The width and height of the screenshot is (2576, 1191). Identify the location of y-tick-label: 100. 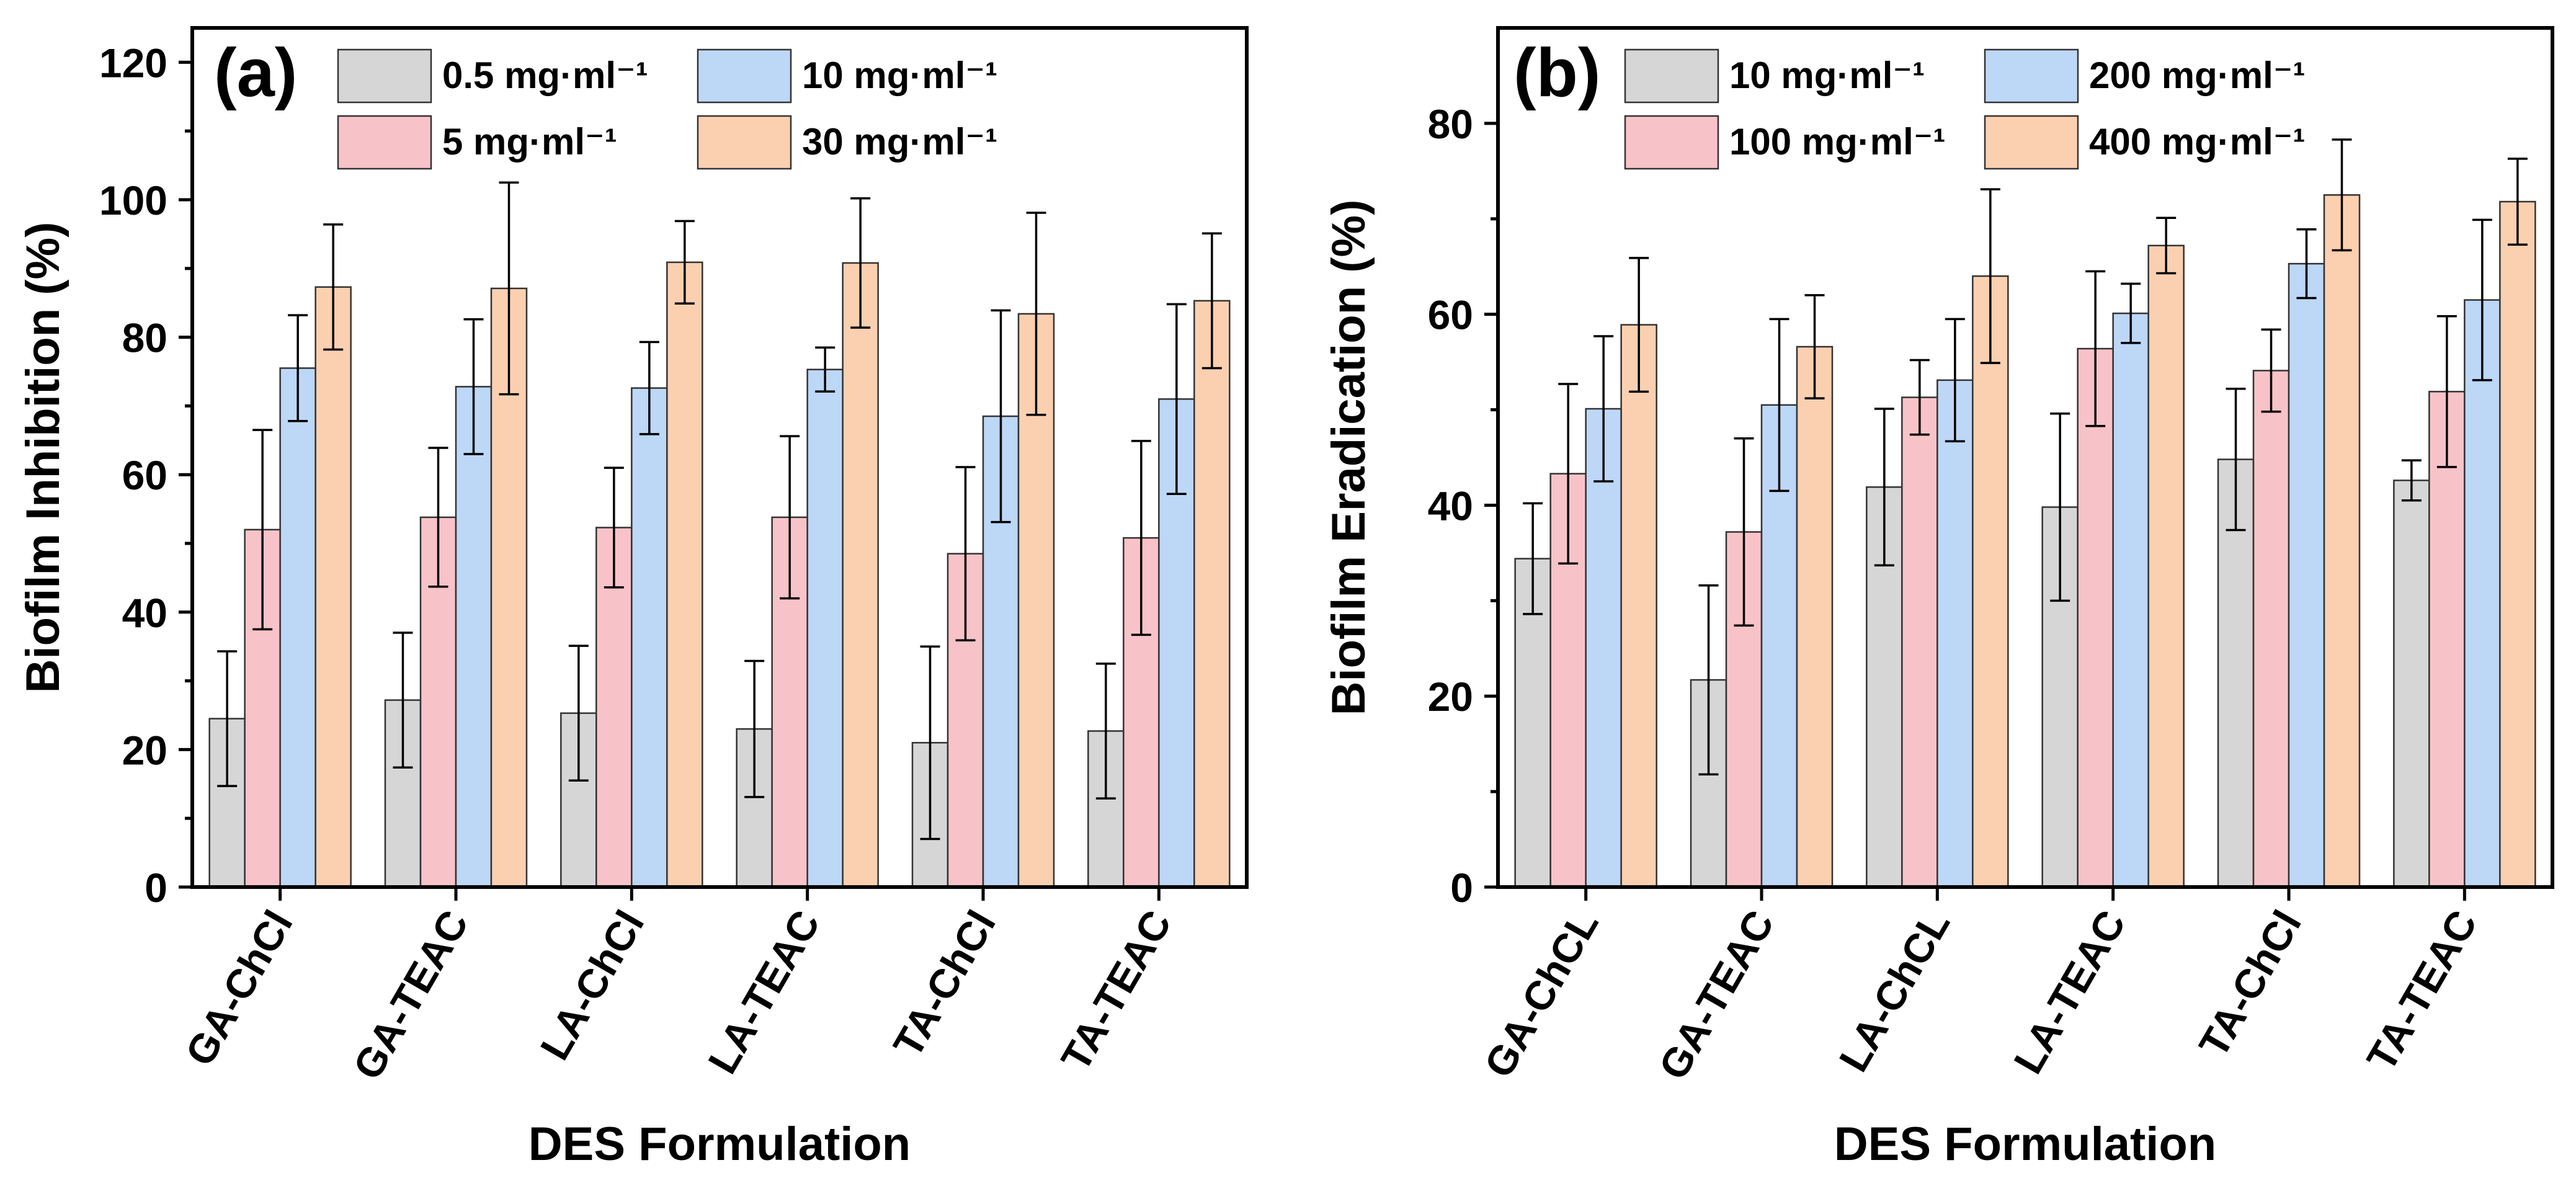
(133, 200).